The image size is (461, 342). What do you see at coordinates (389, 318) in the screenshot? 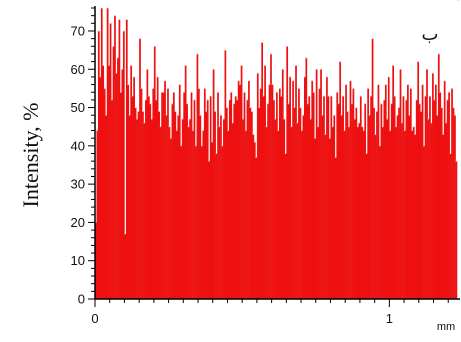
I see `x-tick-label: 1` at bounding box center [389, 318].